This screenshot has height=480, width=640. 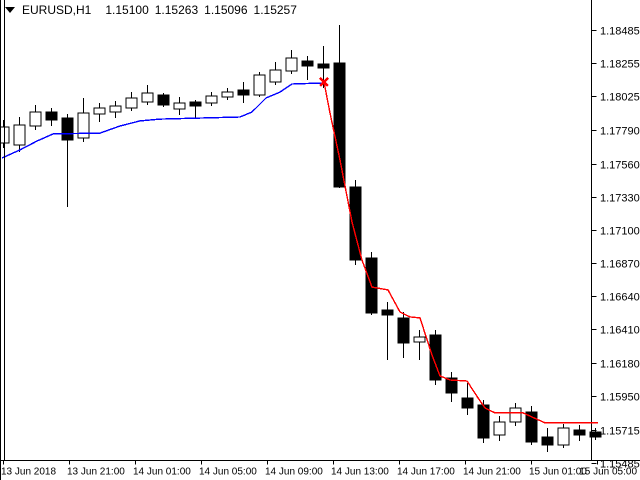 What do you see at coordinates (324, 82) in the screenshot?
I see `sell-signal-cross-icon` at bounding box center [324, 82].